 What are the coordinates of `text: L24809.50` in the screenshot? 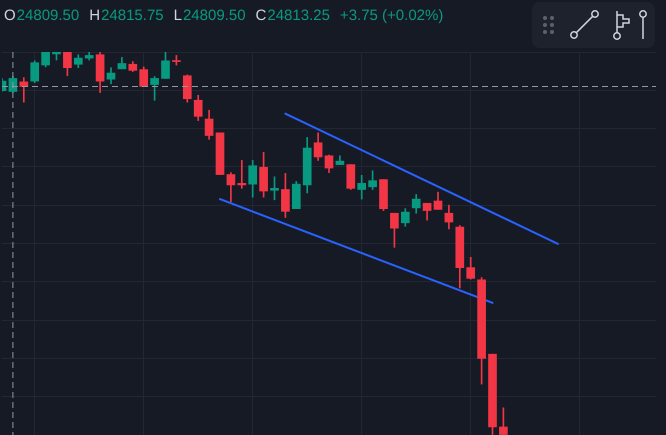 It's located at (210, 15).